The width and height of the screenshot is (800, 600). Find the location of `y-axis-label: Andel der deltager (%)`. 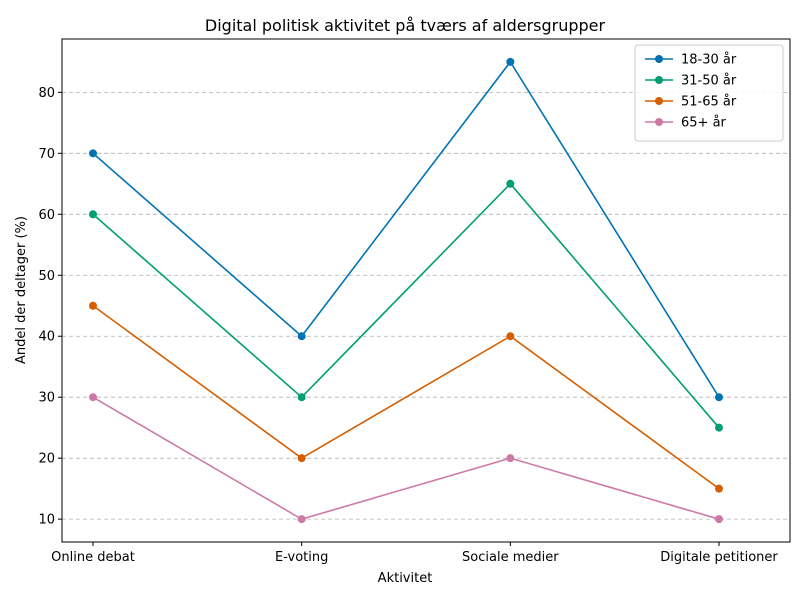

y-axis-label: Andel der deltager (%) is located at coordinates (21, 290).